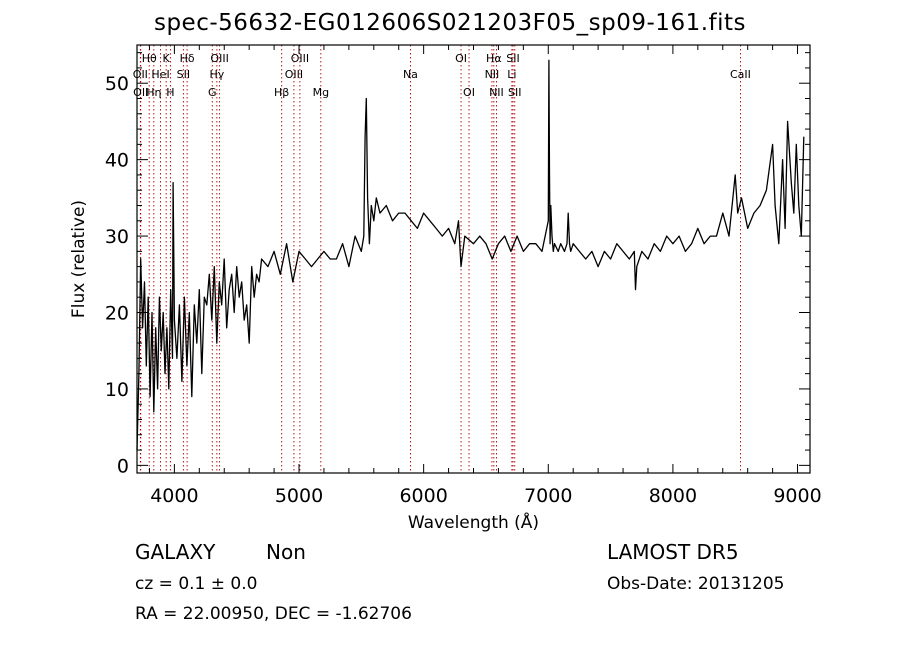  What do you see at coordinates (286, 552) in the screenshot?
I see `subclass-text: Non` at bounding box center [286, 552].